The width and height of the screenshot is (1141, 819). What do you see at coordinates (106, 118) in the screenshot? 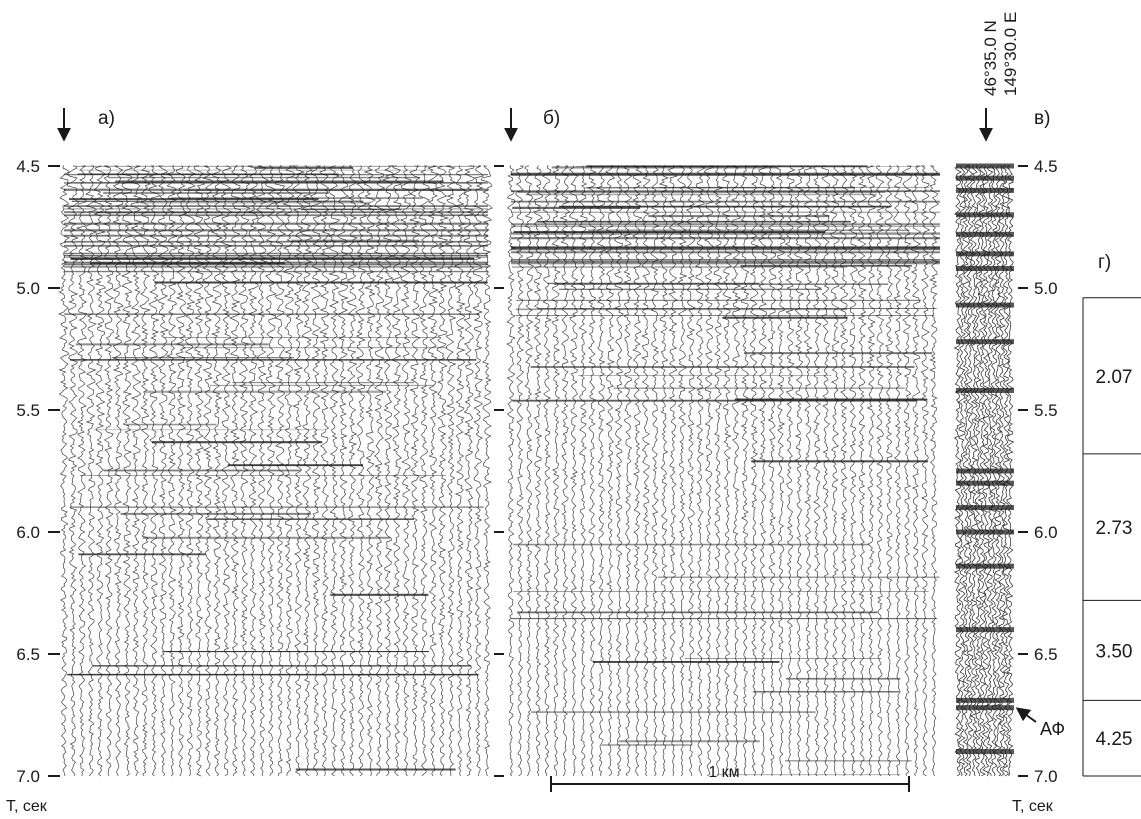
I see `panel-a-label: а)` at bounding box center [106, 118].